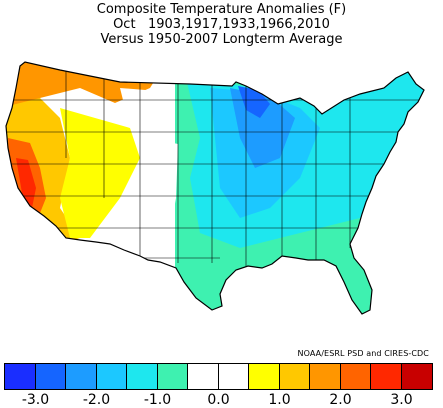  Describe the element at coordinates (96, 400) in the screenshot. I see `color-scale-tick-label: -2.0` at that location.